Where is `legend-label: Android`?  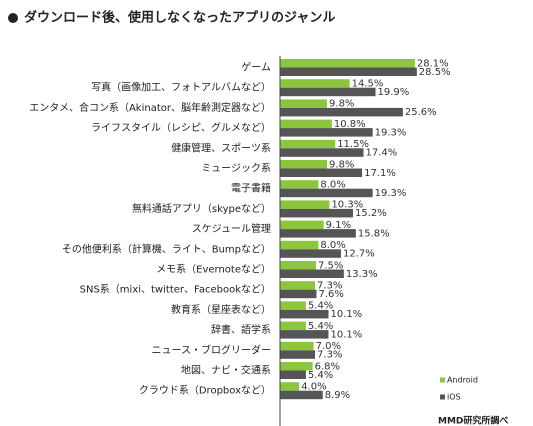 legend-label: Android is located at coordinates (462, 380).